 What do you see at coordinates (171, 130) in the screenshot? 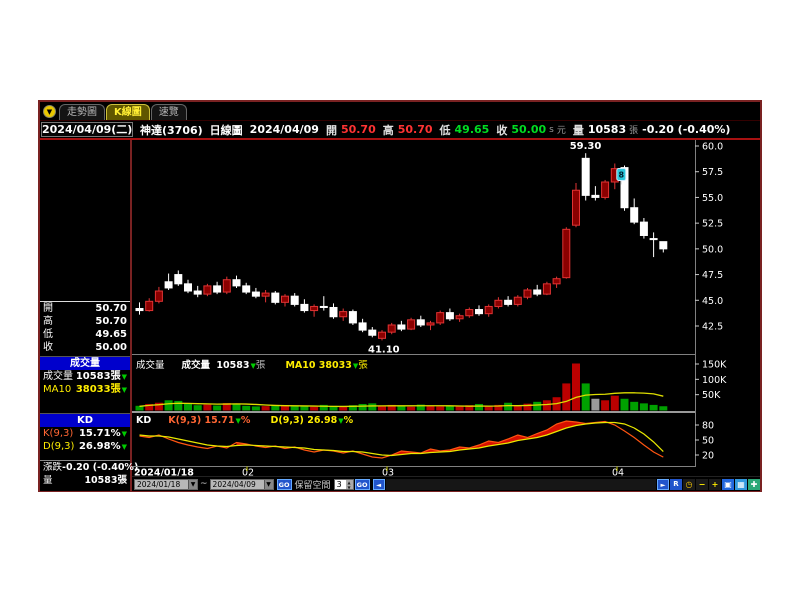
I see `stock-name: 神達(3706)` at bounding box center [171, 130].